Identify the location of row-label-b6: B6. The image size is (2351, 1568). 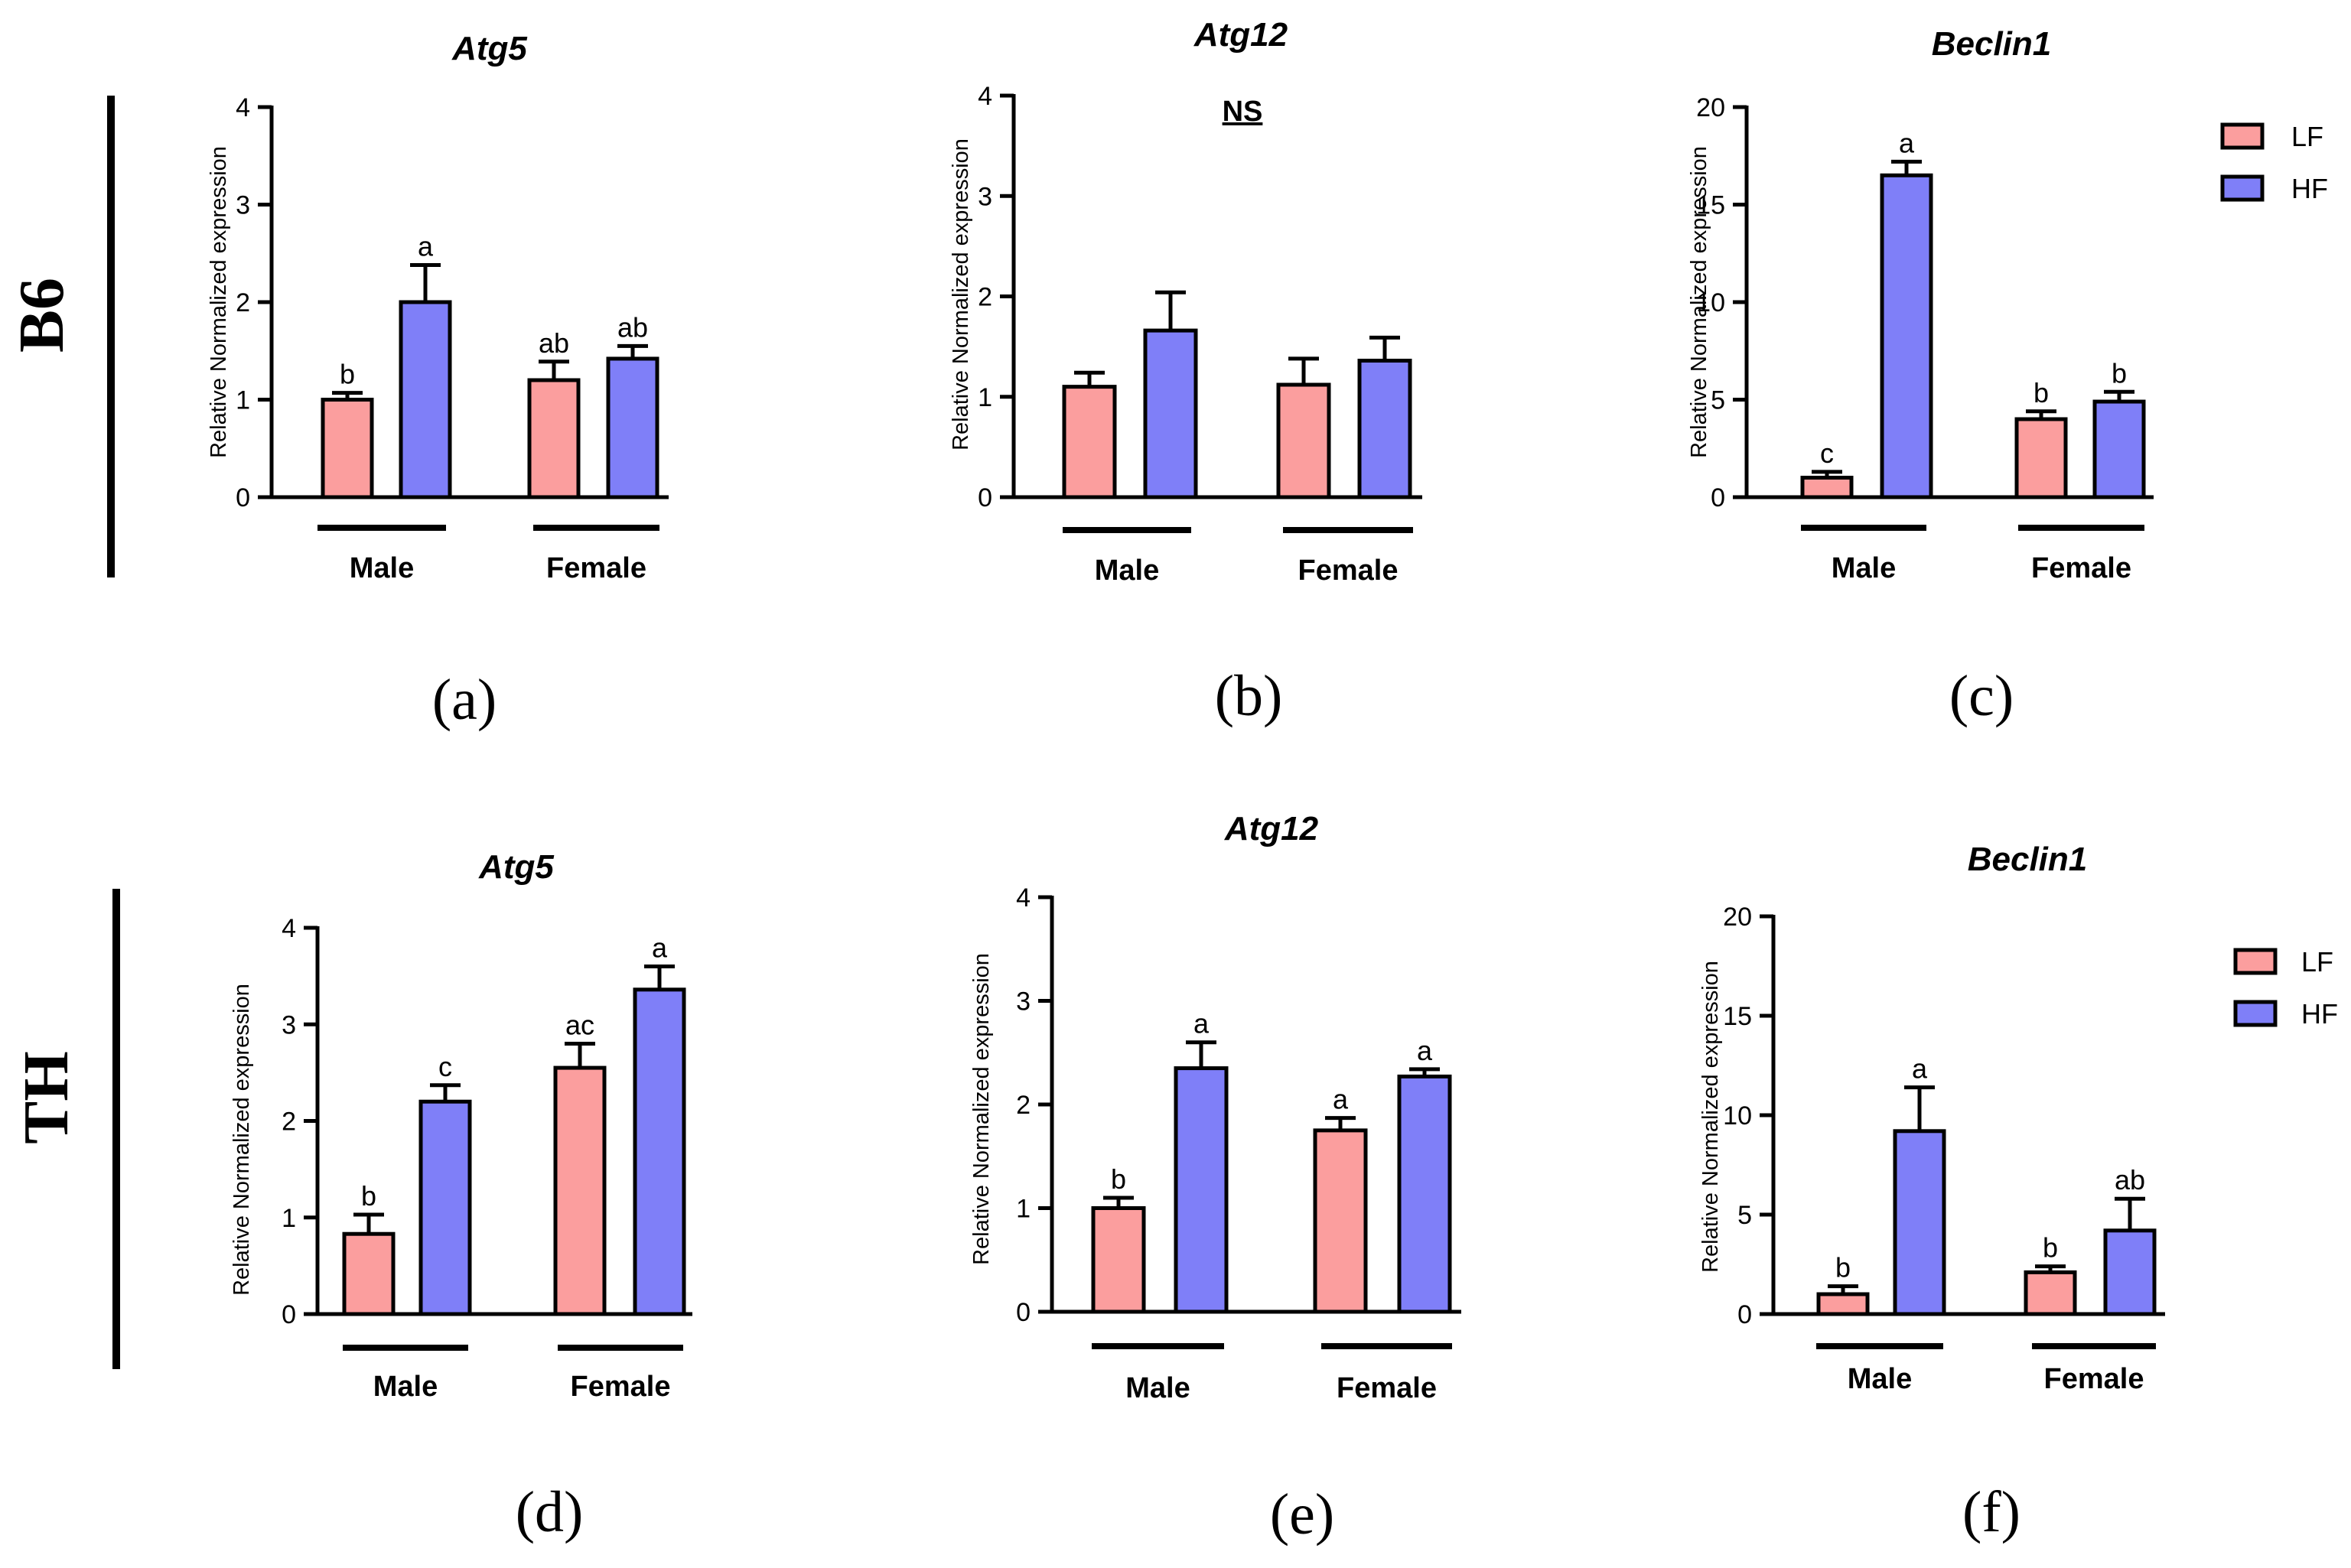
(41, 315).